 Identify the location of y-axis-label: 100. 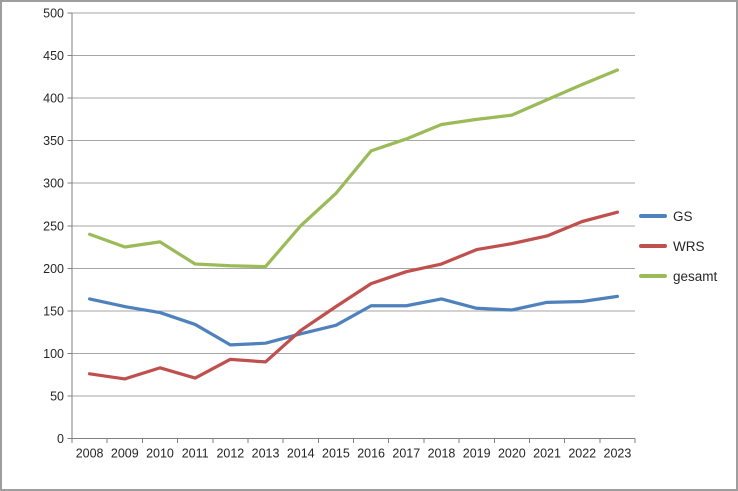
(53, 354).